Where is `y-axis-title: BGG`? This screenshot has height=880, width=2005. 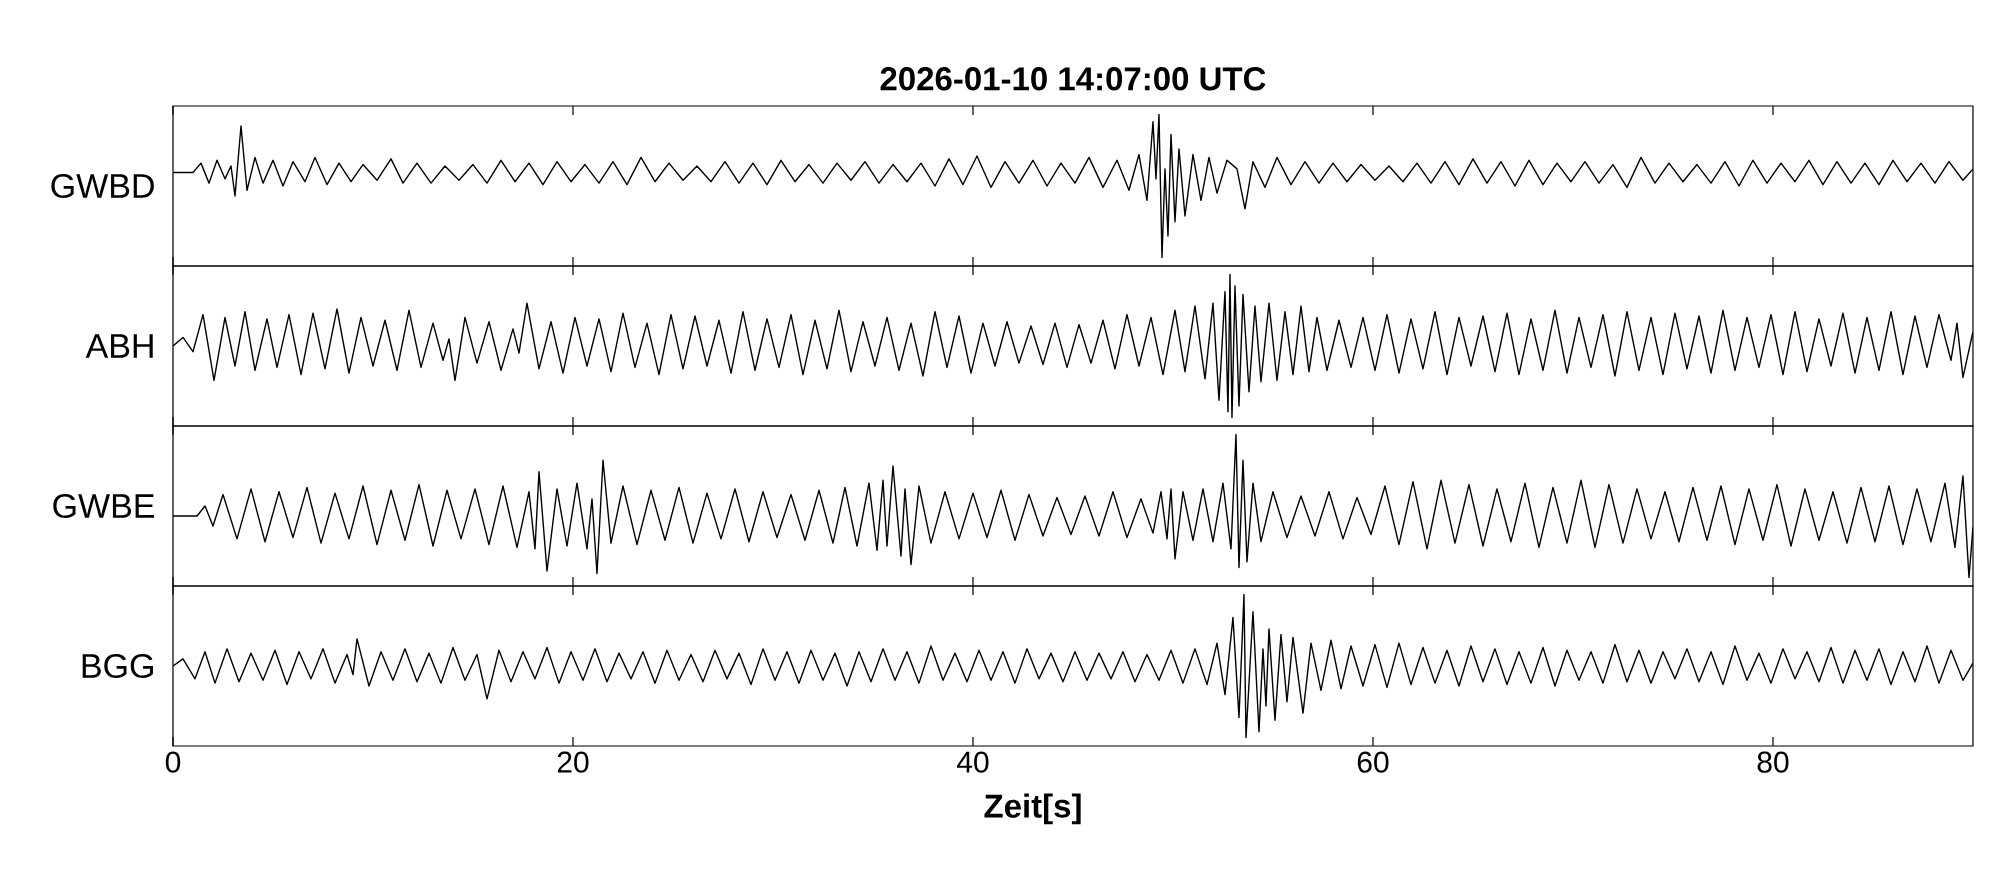 y-axis-title: BGG is located at coordinates (117, 666).